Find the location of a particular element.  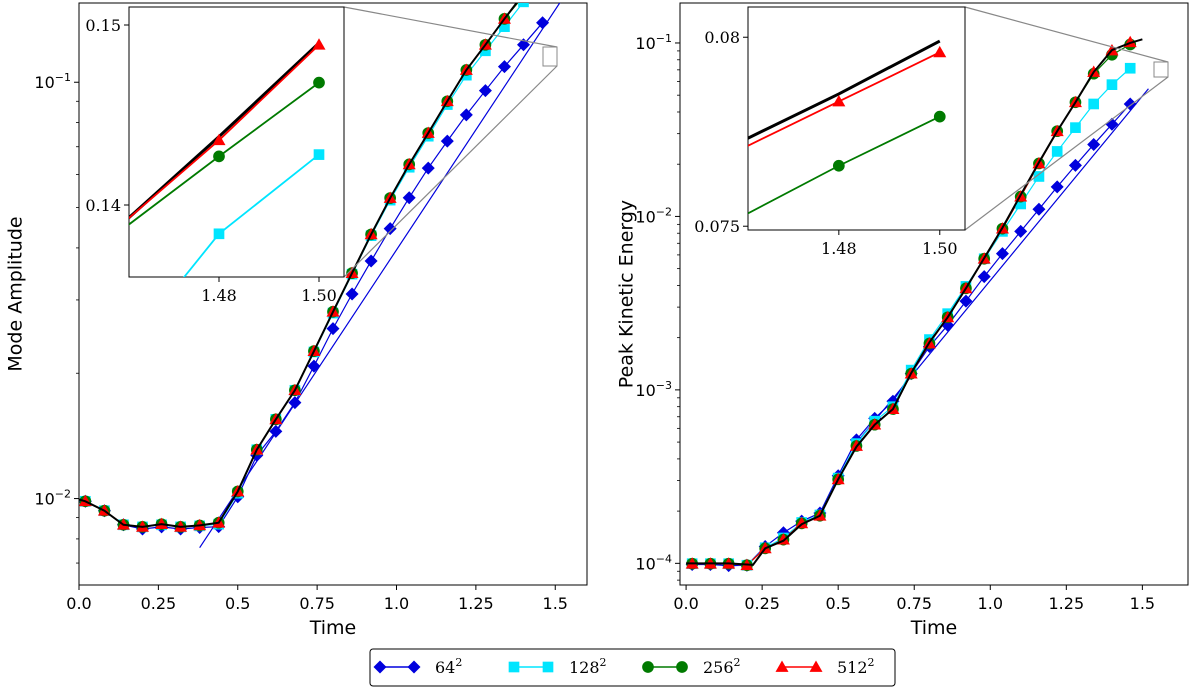

inset-y-tick-label: 0.14 is located at coordinates (103, 205).